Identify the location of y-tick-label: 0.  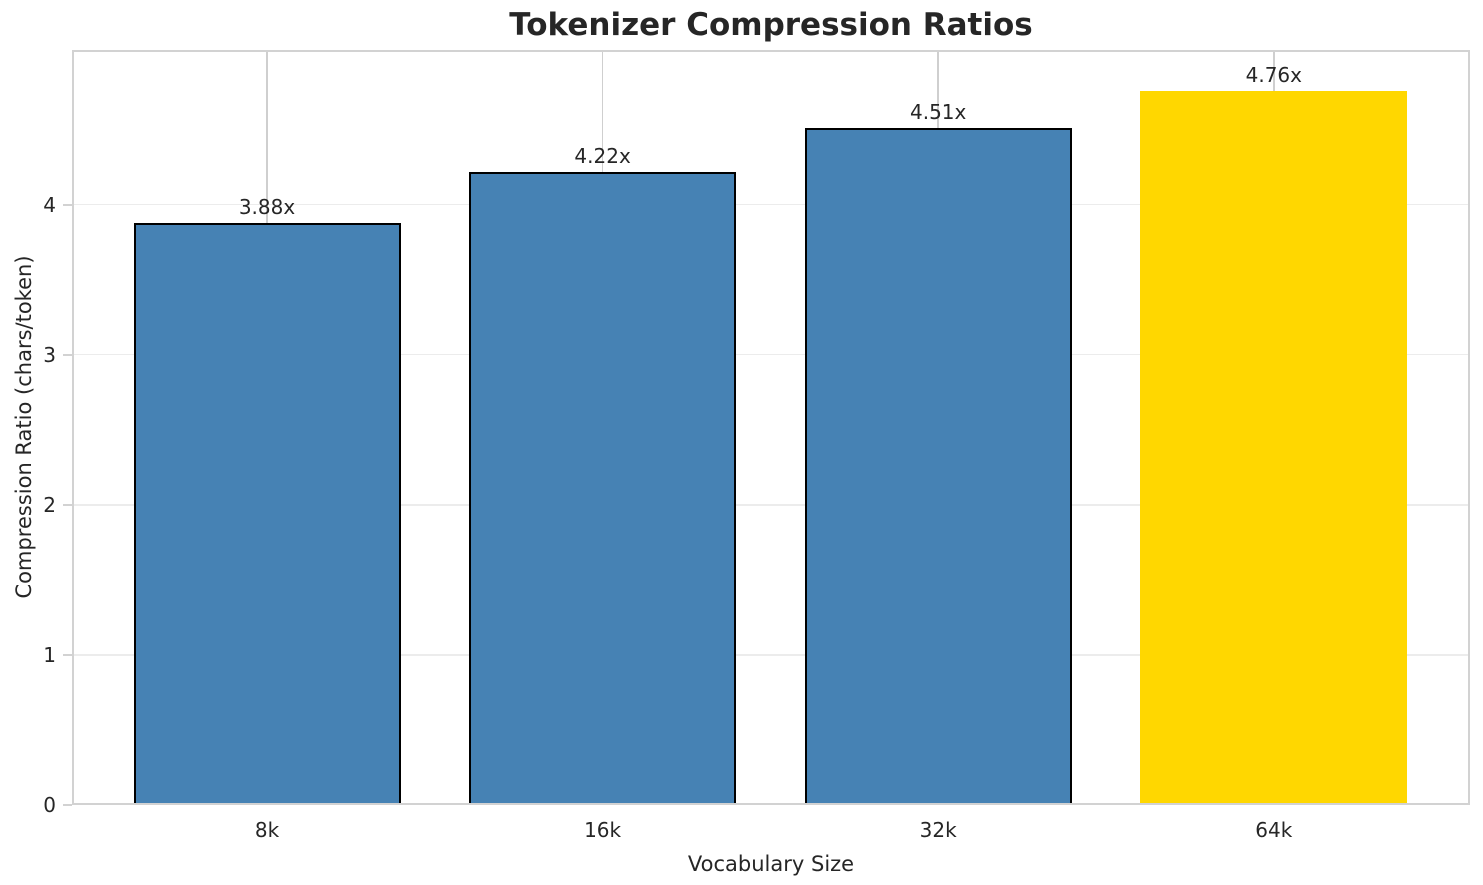
(49, 805).